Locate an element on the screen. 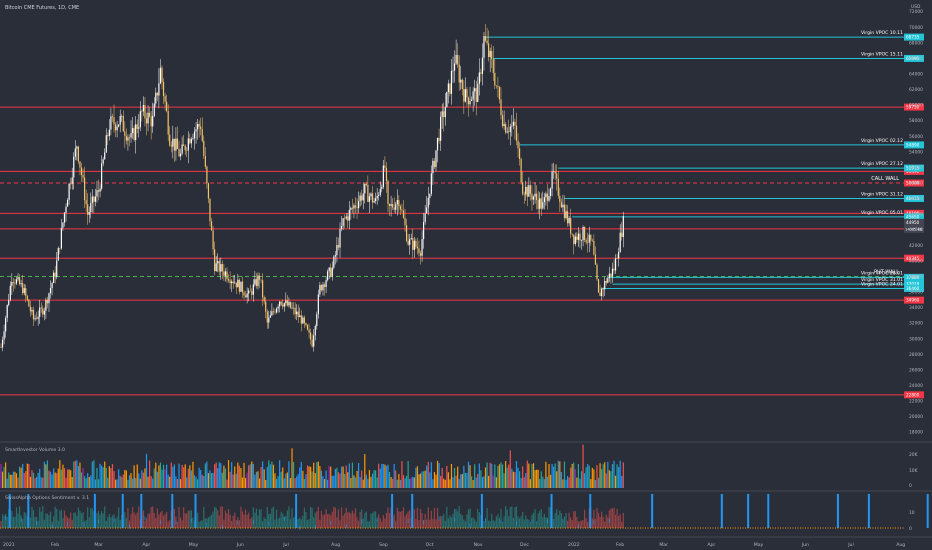 The width and height of the screenshot is (932, 550). y-tick-label: 30000 is located at coordinates (916, 339).